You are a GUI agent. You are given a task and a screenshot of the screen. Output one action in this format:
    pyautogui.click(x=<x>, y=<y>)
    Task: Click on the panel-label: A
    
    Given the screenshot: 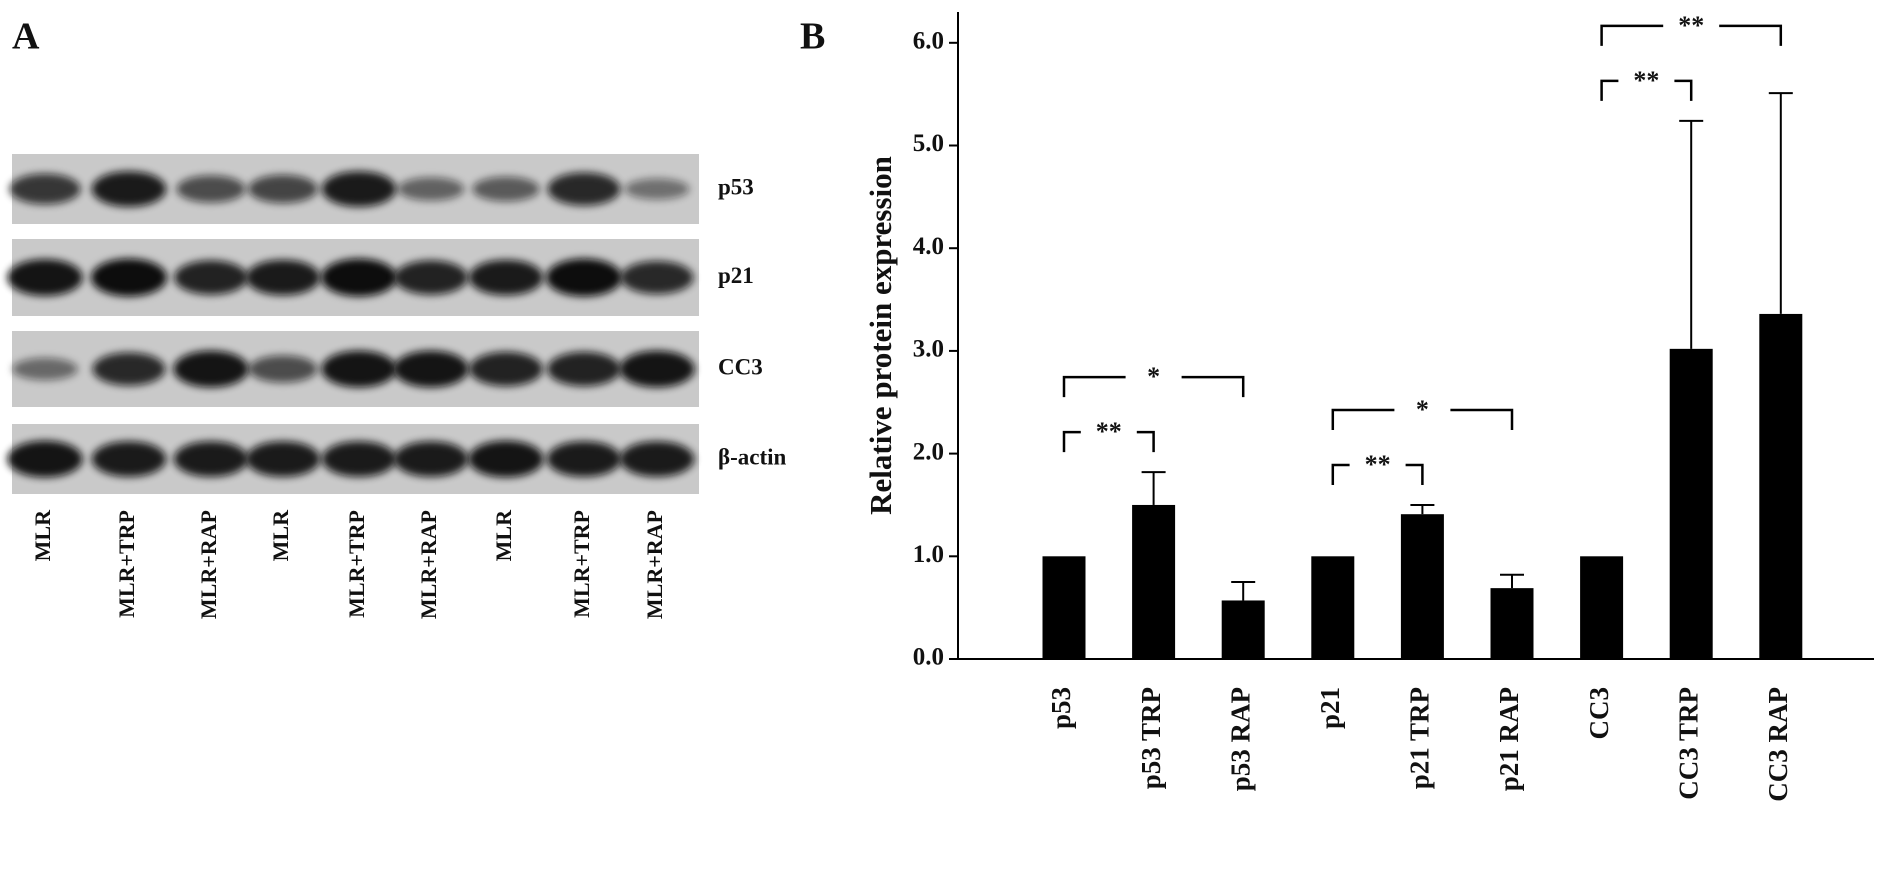 What is the action you would take?
    pyautogui.click(x=26, y=37)
    